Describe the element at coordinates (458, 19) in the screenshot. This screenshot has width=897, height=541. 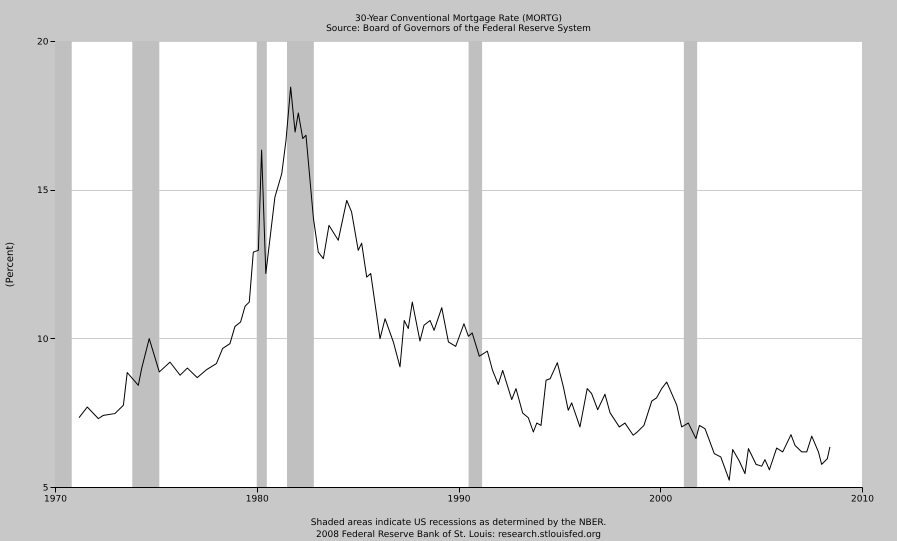
I see `chart-title: 30-Year Conventional Mortgage Rate (MORTG)` at that location.